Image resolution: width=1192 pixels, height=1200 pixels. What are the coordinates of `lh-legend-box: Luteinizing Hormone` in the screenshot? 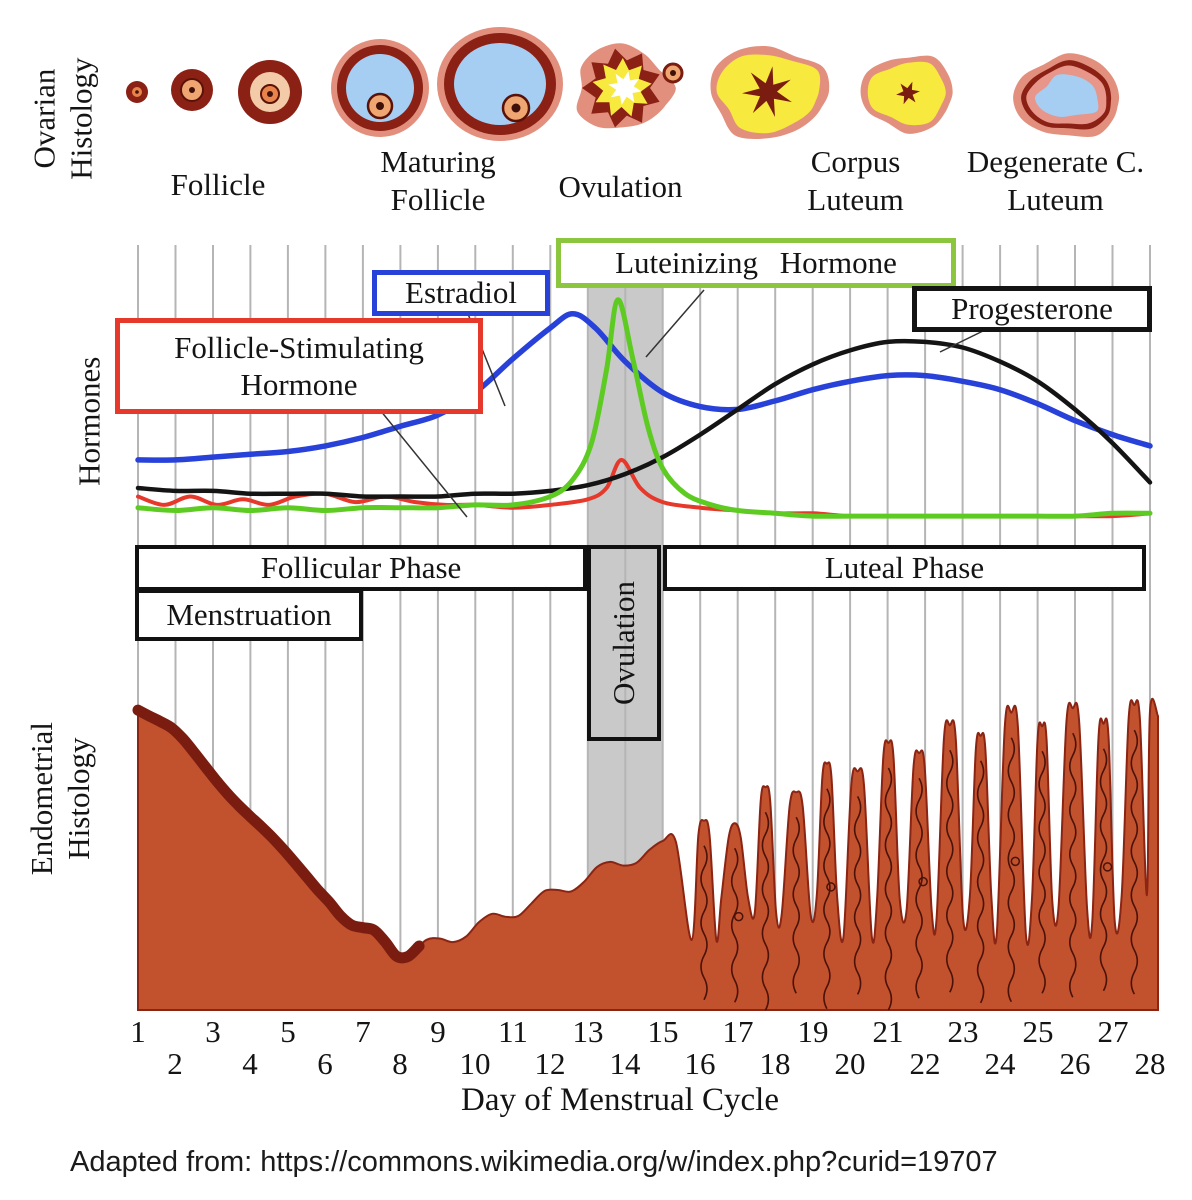 It's located at (756, 263).